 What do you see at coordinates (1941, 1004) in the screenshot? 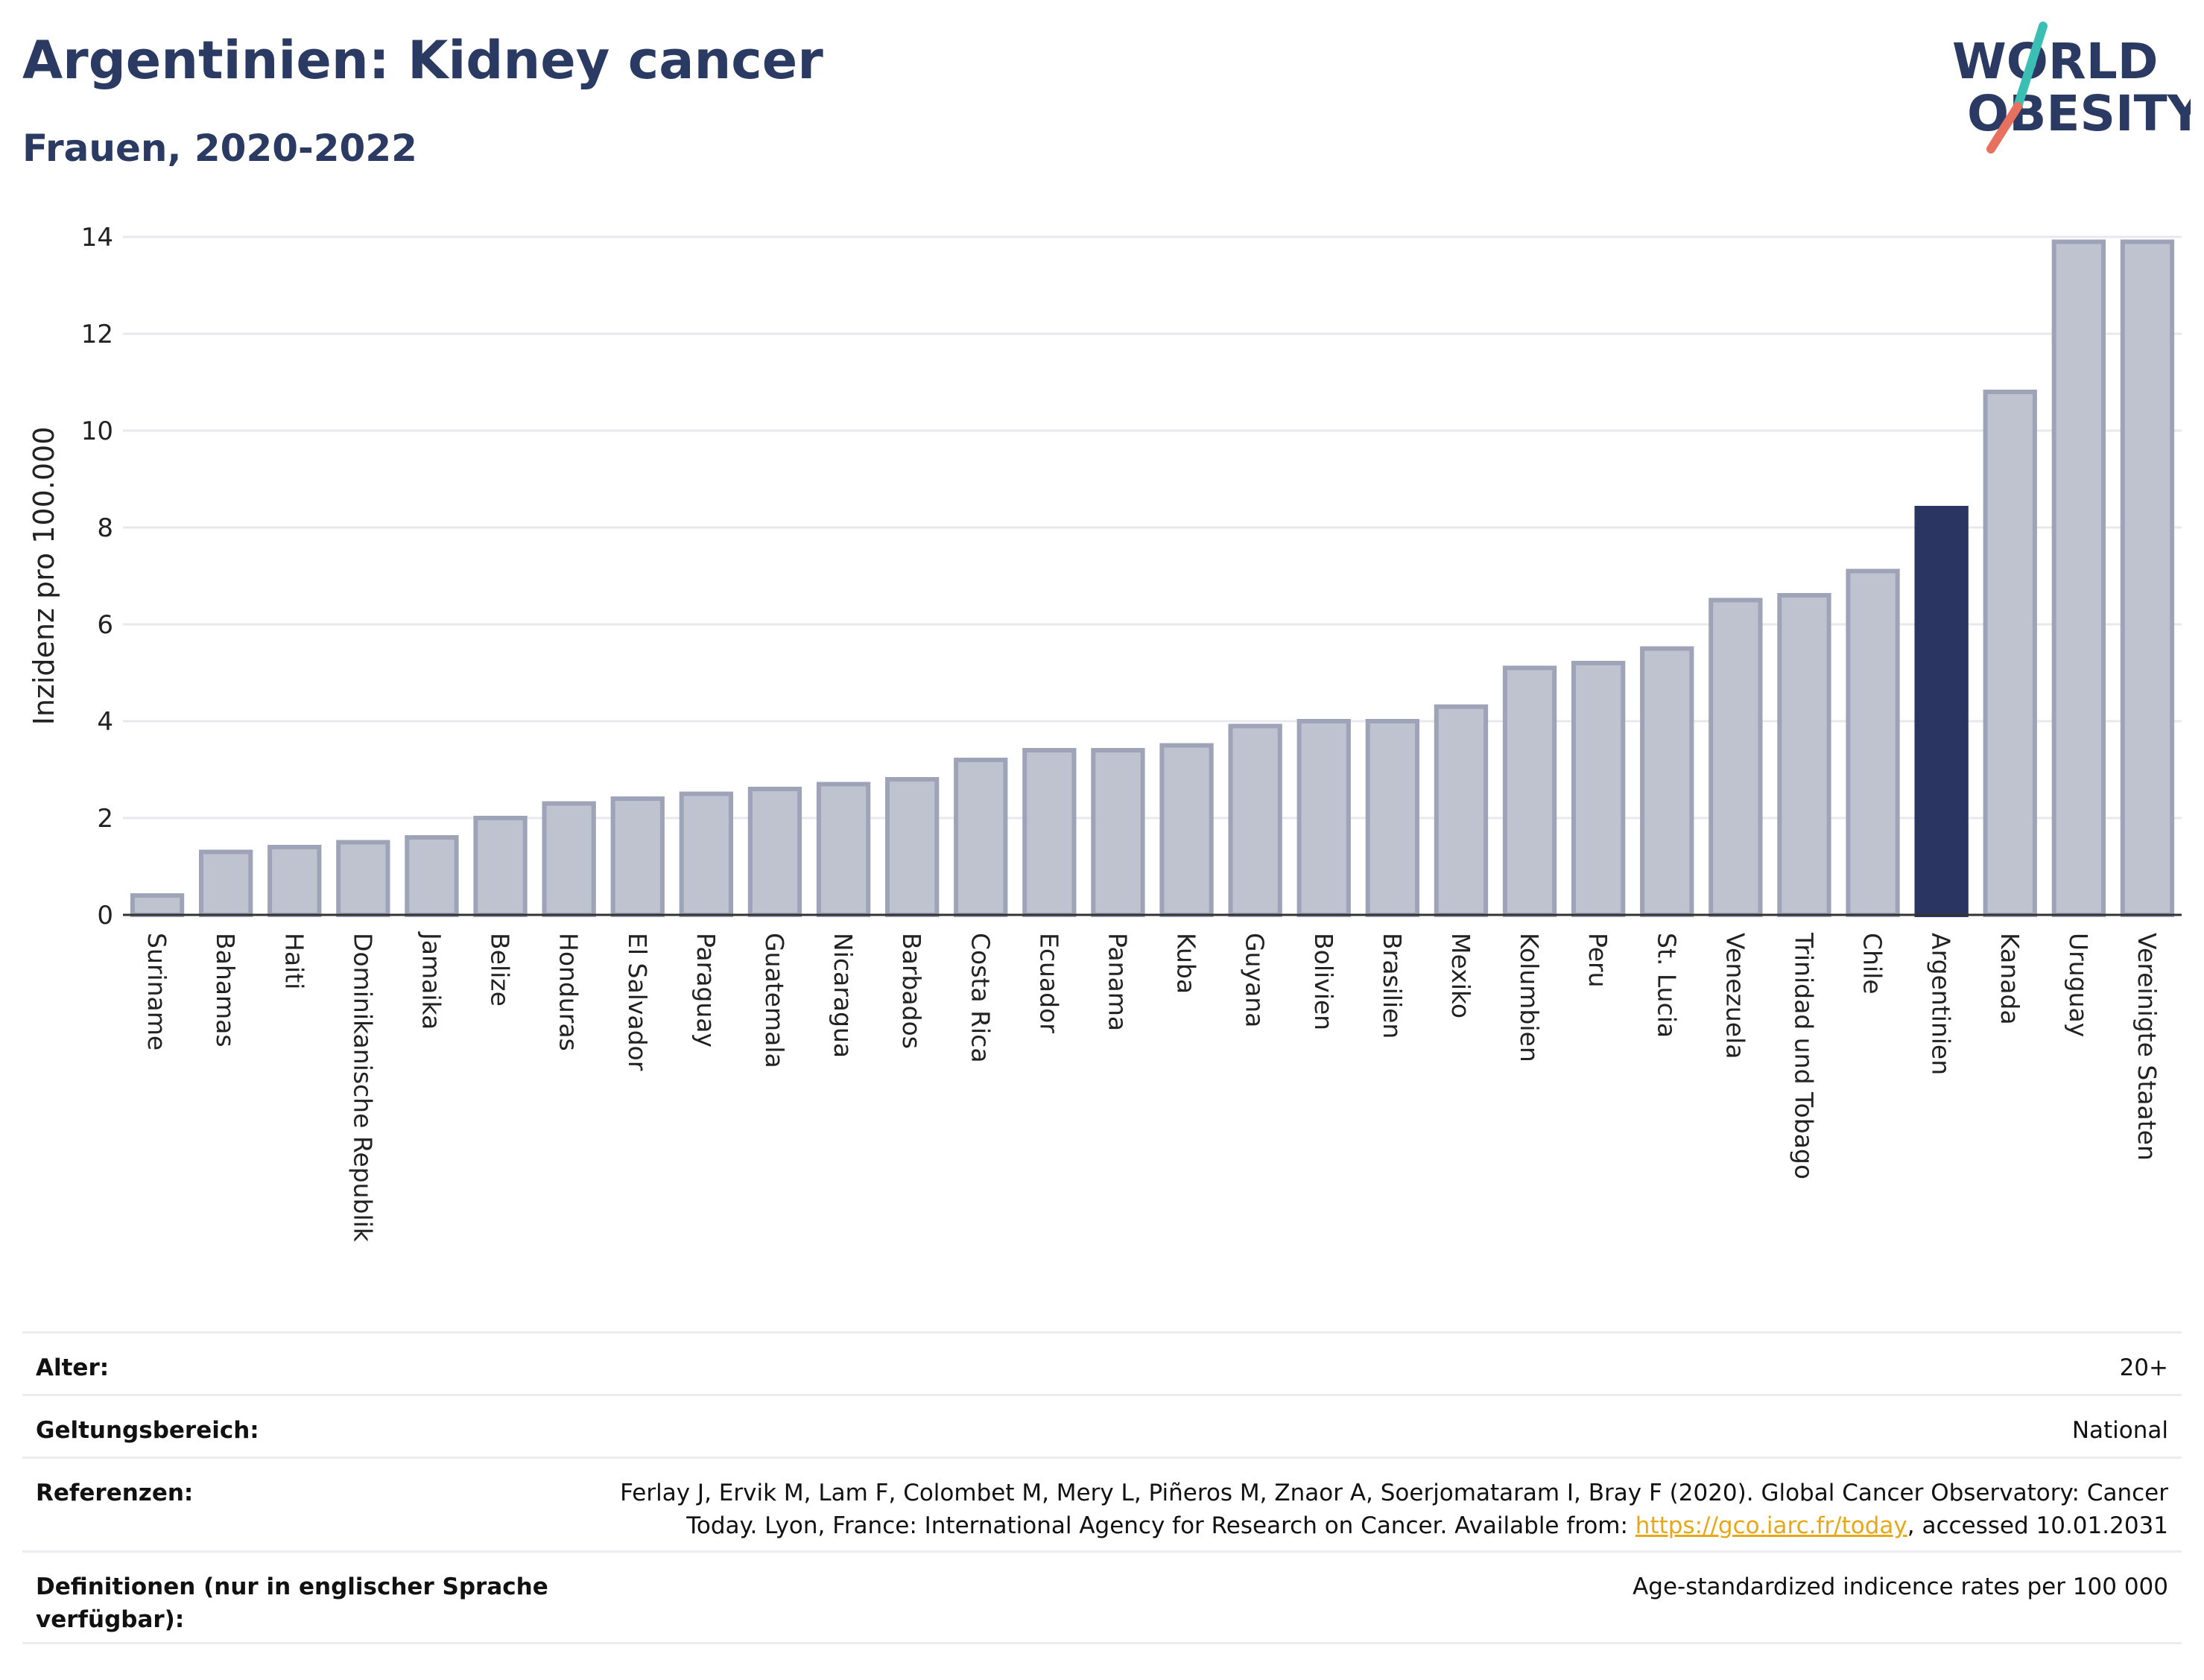
I see `x-tick-label: Argentinien` at bounding box center [1941, 1004].